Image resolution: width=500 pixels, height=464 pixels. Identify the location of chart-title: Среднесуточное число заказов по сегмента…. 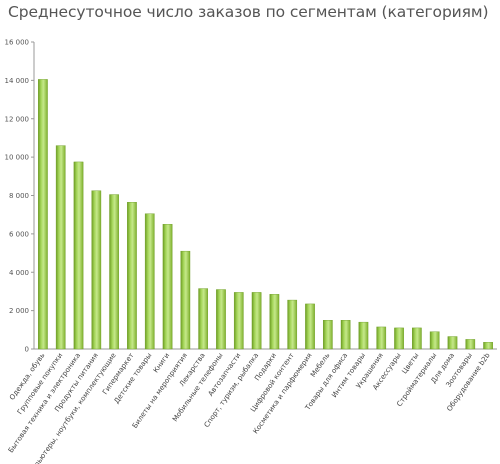
(248, 12).